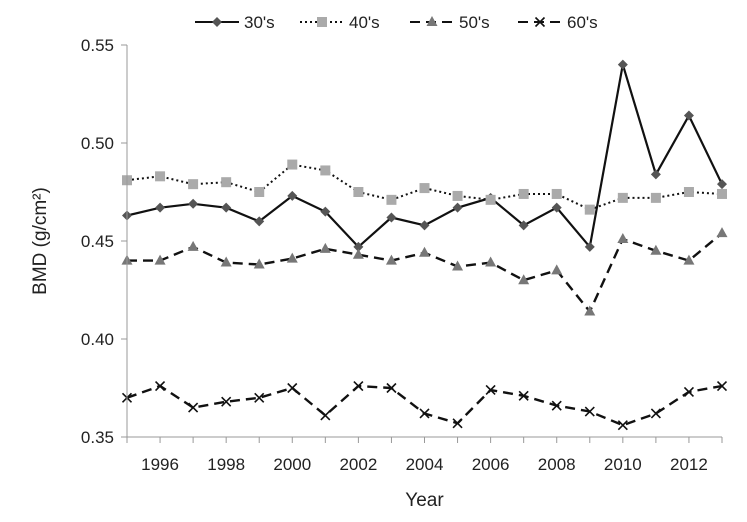 The width and height of the screenshot is (747, 522). I want to click on x-tick-label: 1996, so click(160, 464).